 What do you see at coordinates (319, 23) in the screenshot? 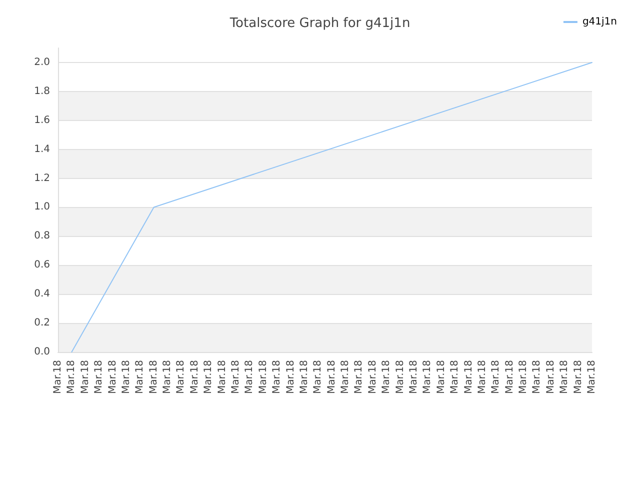
I see `chart-title: Totalscore Graph for g41j1n` at bounding box center [319, 23].